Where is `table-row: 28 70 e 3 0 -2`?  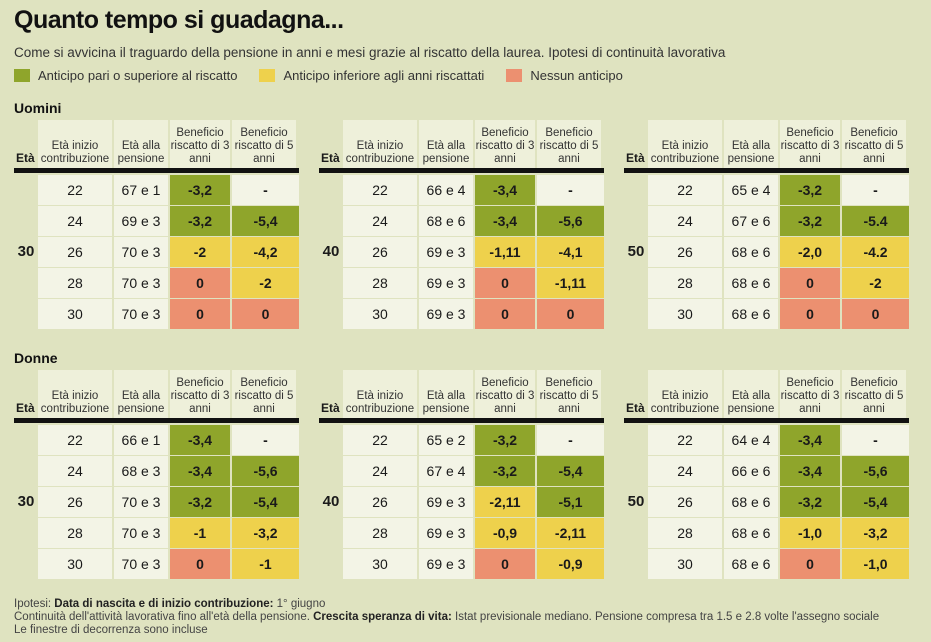 table-row: 28 70 e 3 0 -2 is located at coordinates (168, 283).